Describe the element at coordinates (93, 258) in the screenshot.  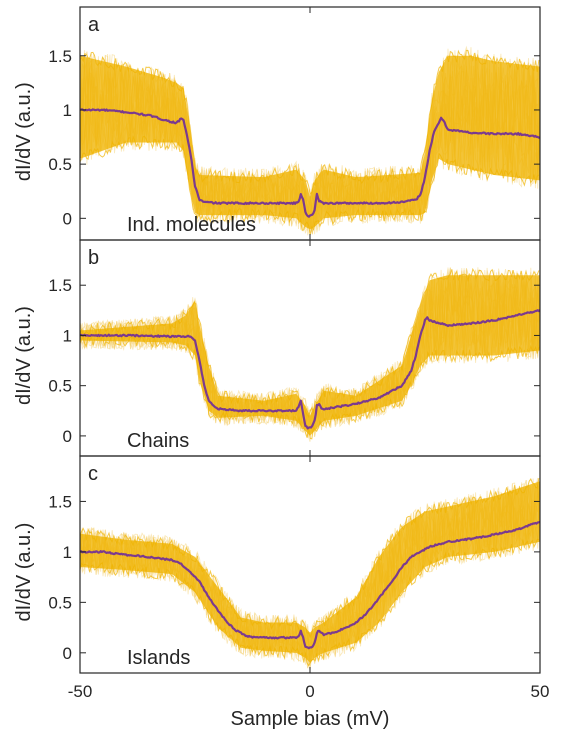
I see `panel-letter: b` at that location.